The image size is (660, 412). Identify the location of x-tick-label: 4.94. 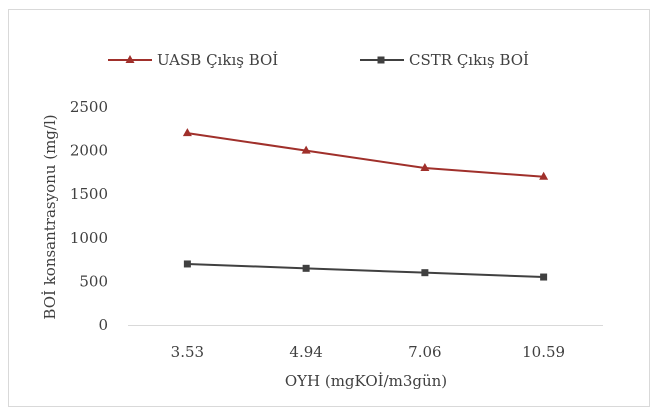
(305, 352).